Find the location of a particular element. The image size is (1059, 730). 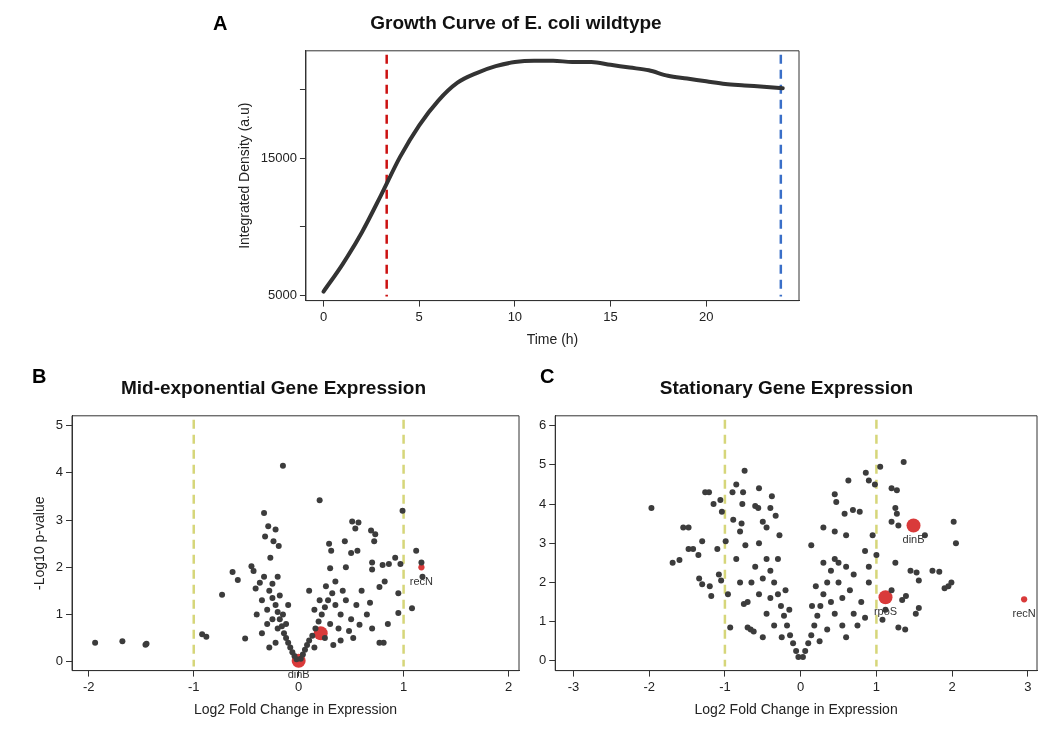

chart-title: Stationary Gene Expression is located at coordinates (786, 387).